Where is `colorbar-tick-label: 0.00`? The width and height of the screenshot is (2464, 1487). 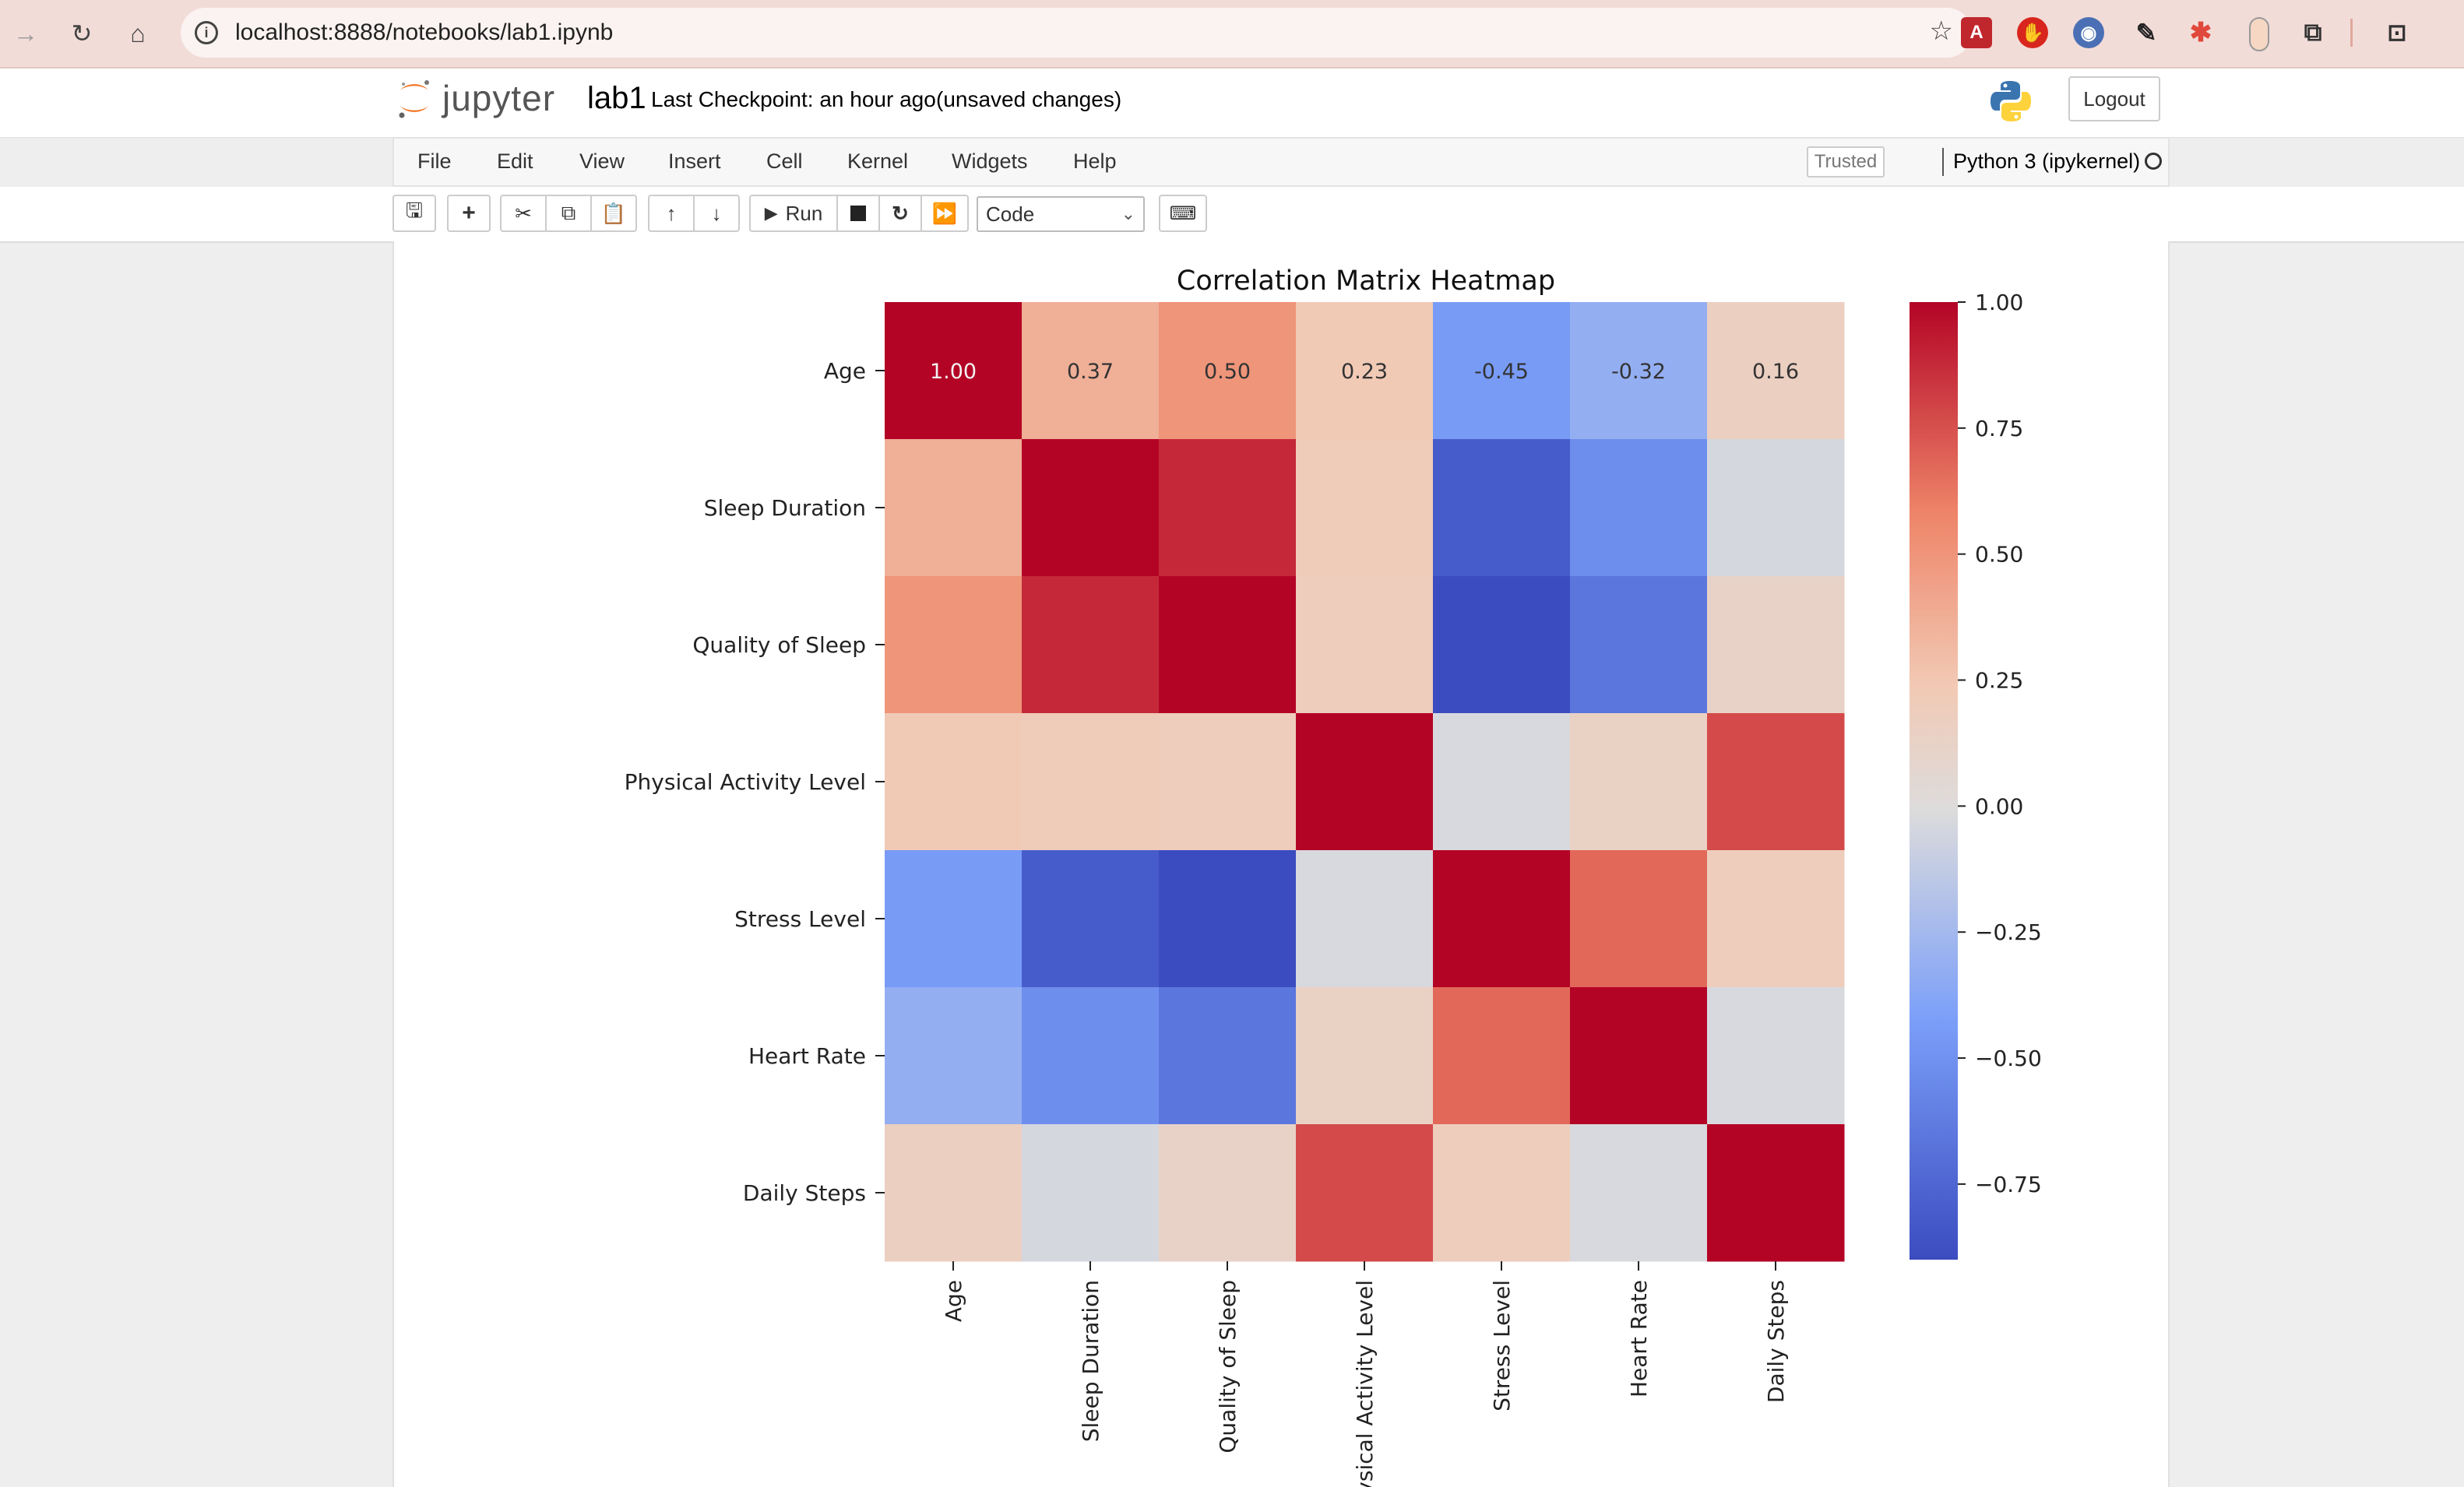 colorbar-tick-label: 0.00 is located at coordinates (1999, 806).